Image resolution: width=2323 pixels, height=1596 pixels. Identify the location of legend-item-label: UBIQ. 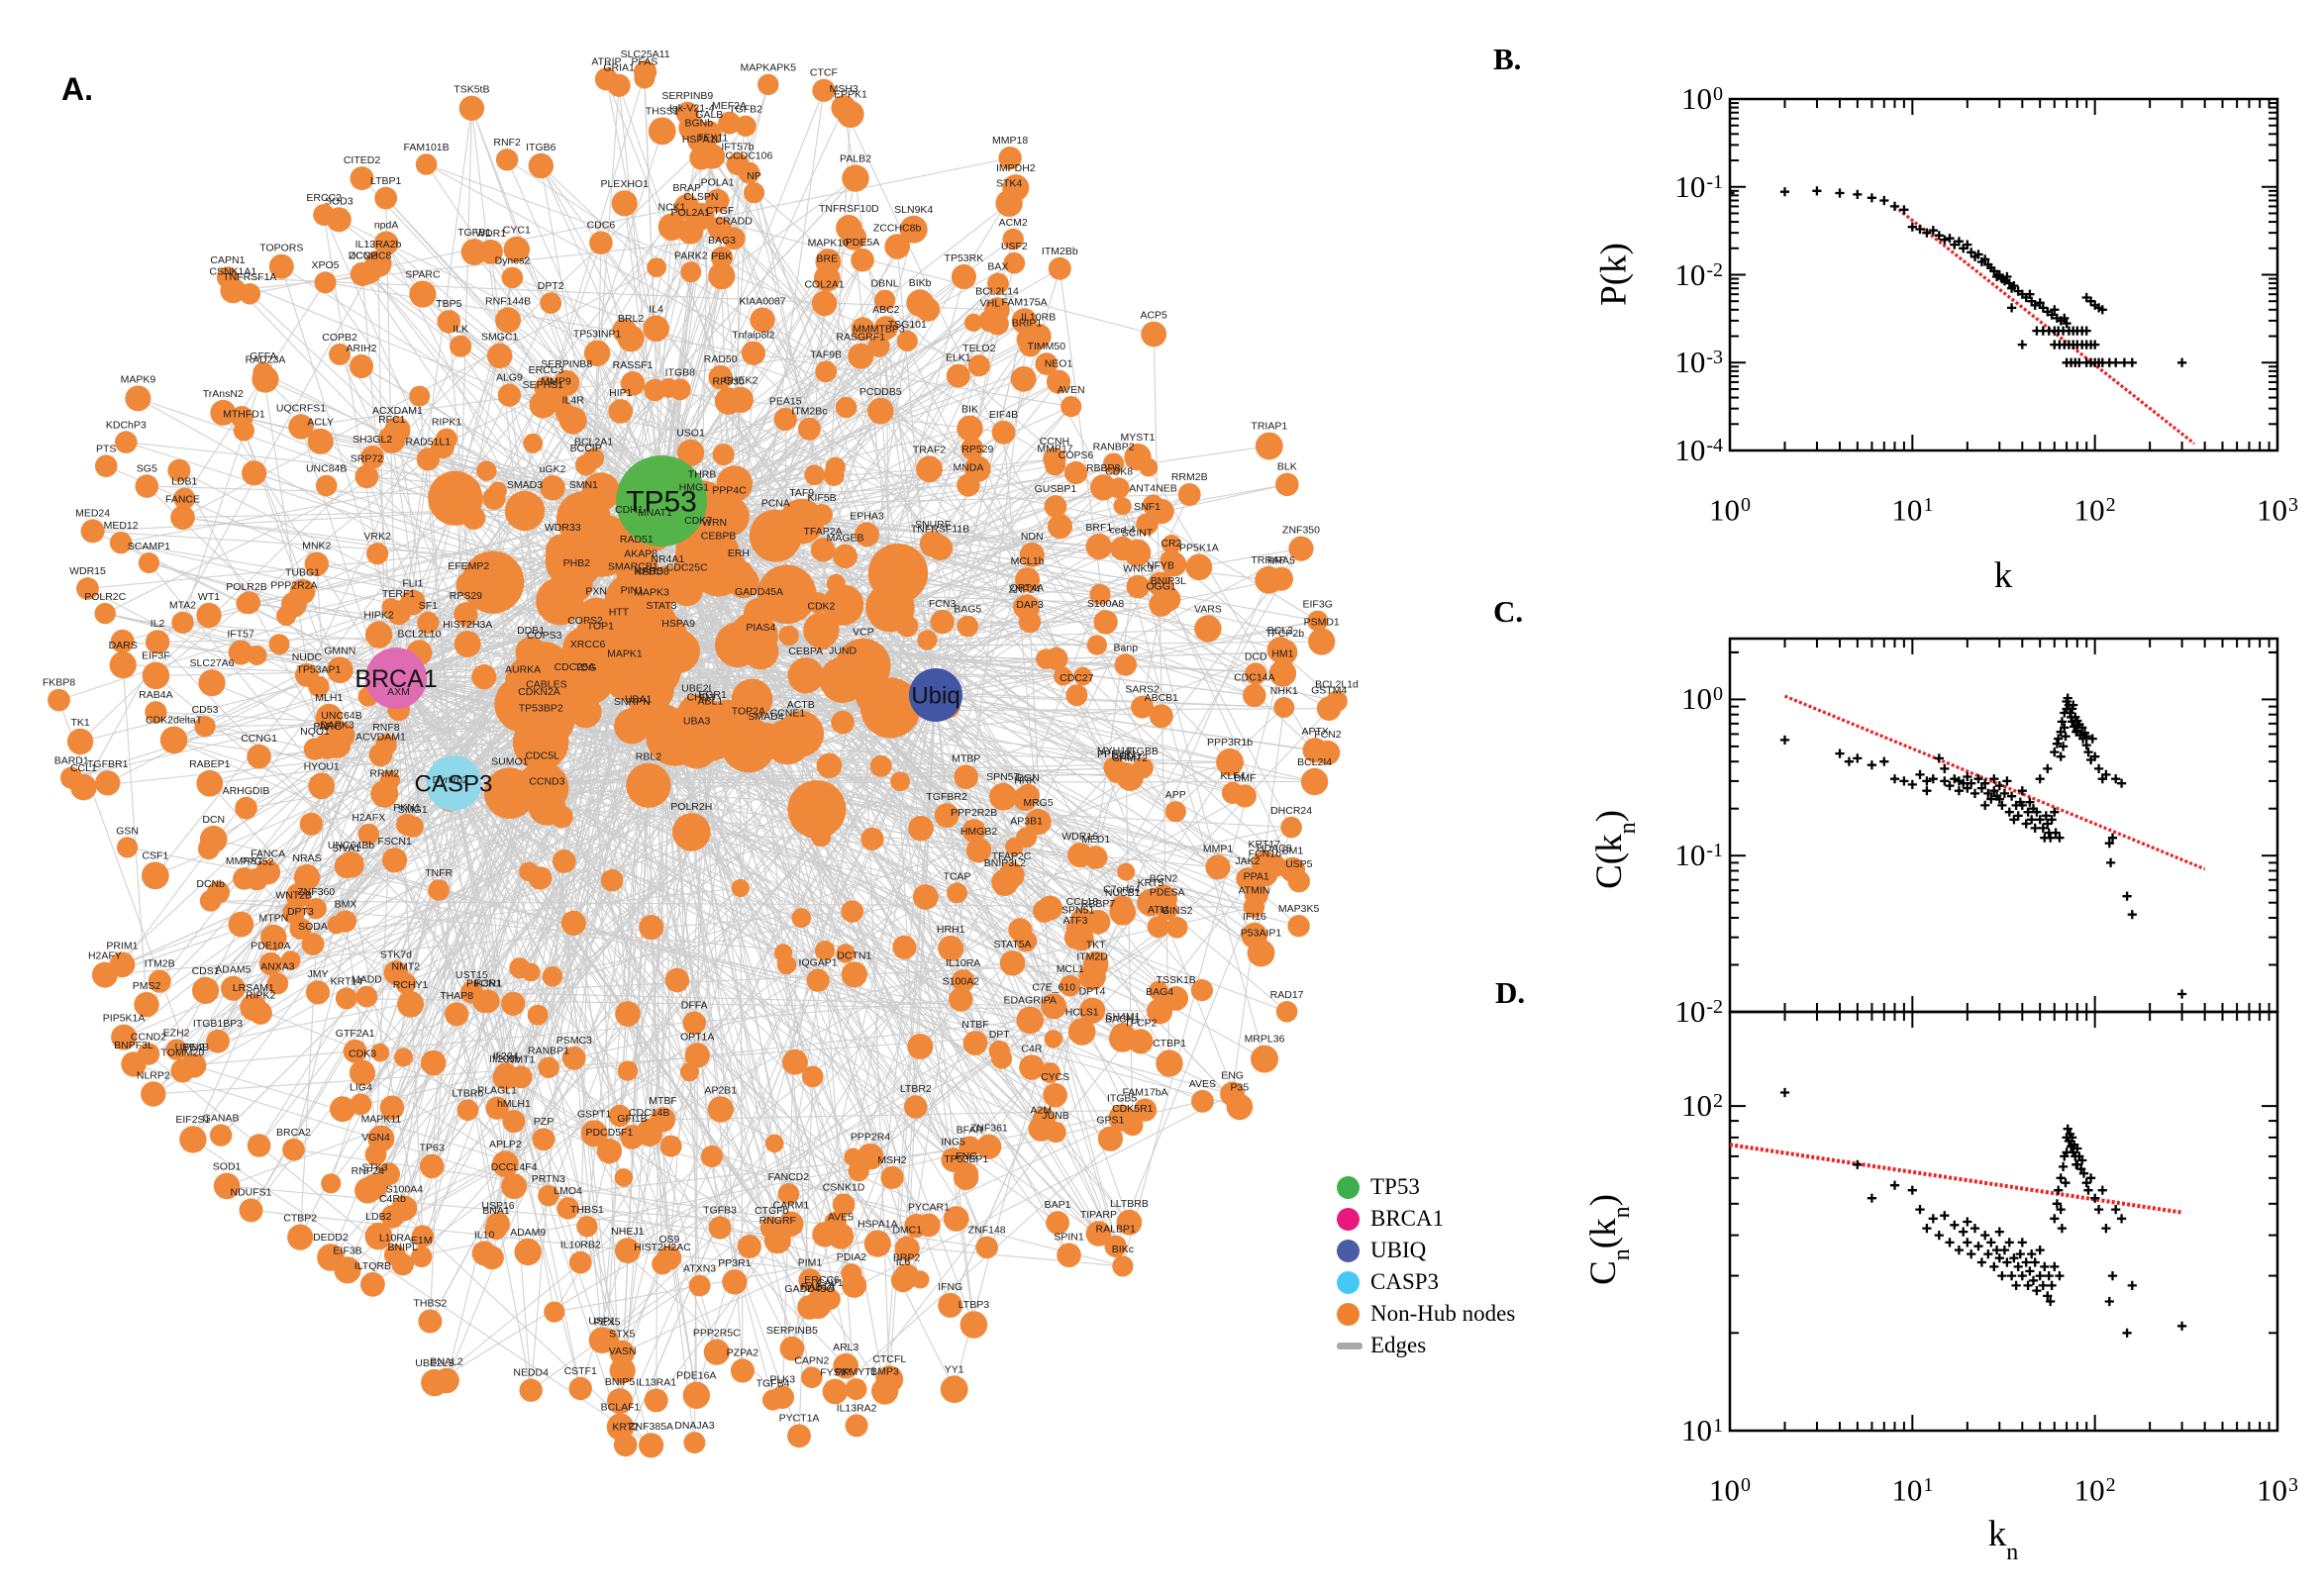
(1398, 1250).